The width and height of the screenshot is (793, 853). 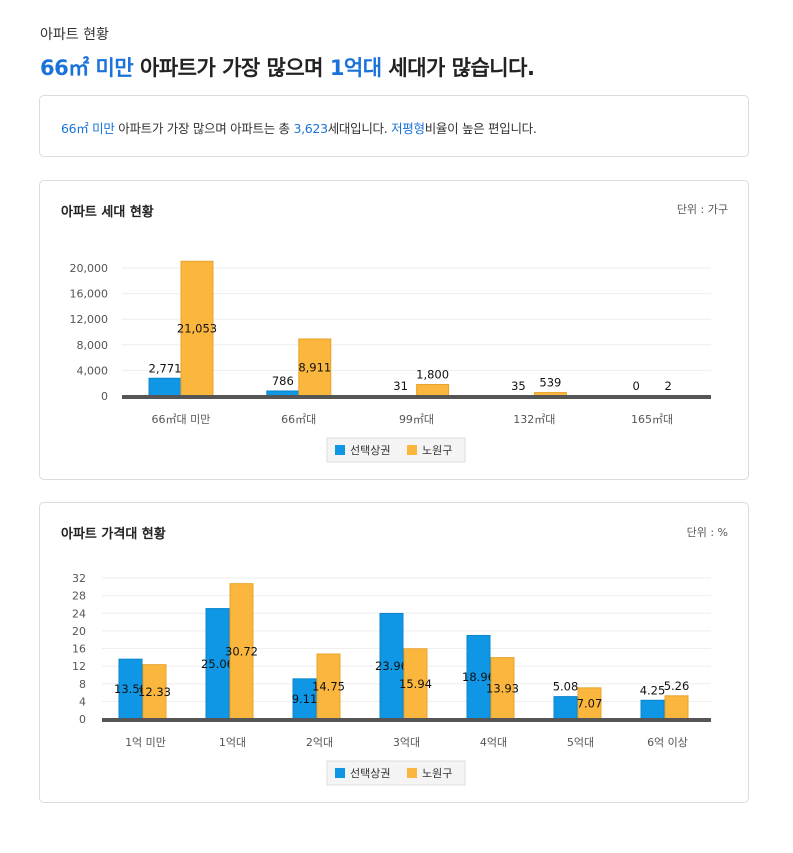 I want to click on data-label: 7.07, so click(x=590, y=703).